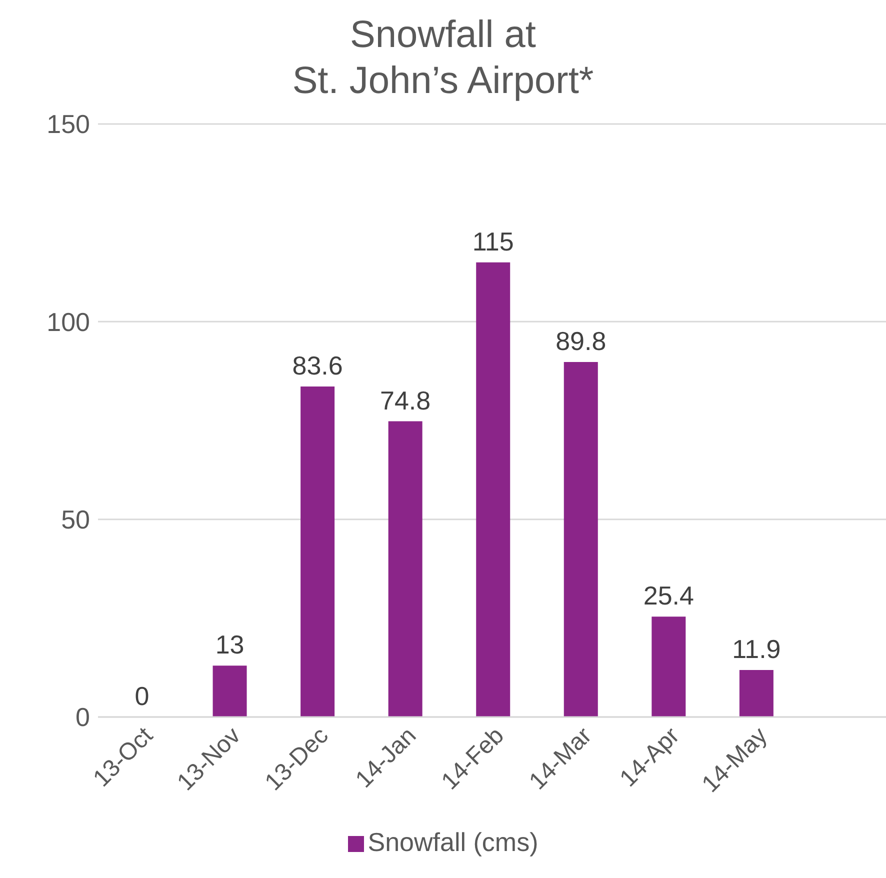 The height and width of the screenshot is (878, 886). Describe the element at coordinates (405, 400) in the screenshot. I see `data-label: 74.8` at that location.